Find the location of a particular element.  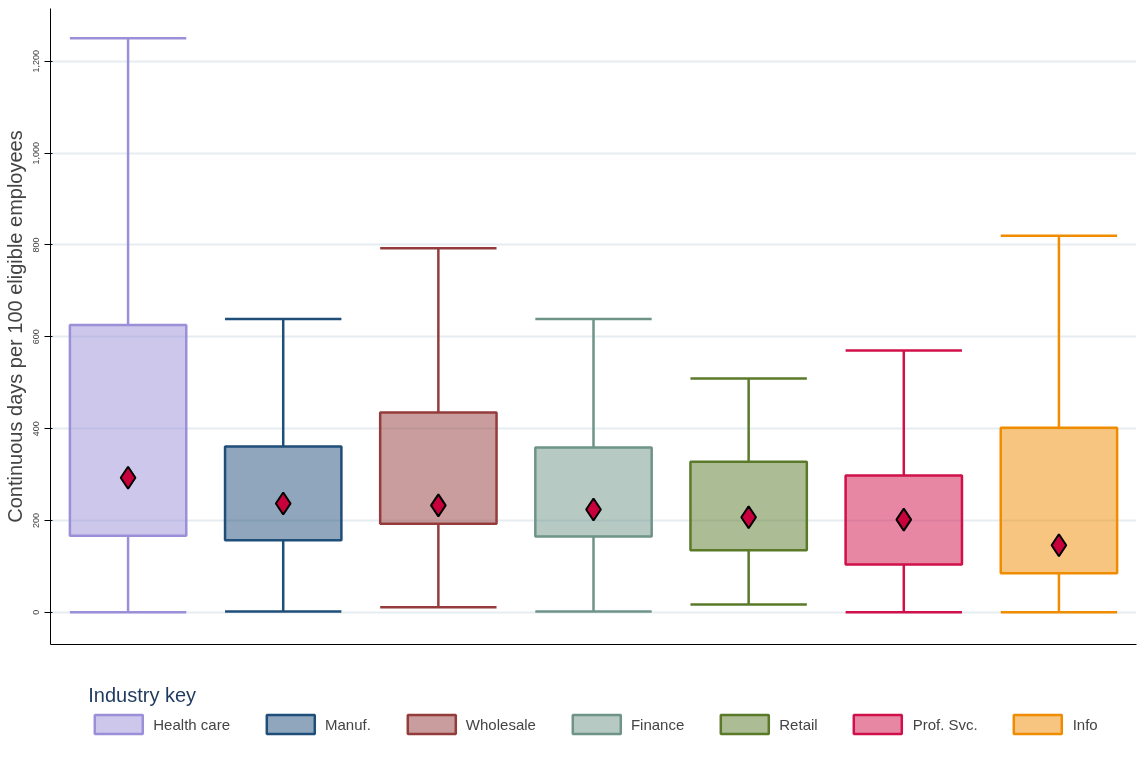

y-tick-label: 200 is located at coordinates (36, 520).